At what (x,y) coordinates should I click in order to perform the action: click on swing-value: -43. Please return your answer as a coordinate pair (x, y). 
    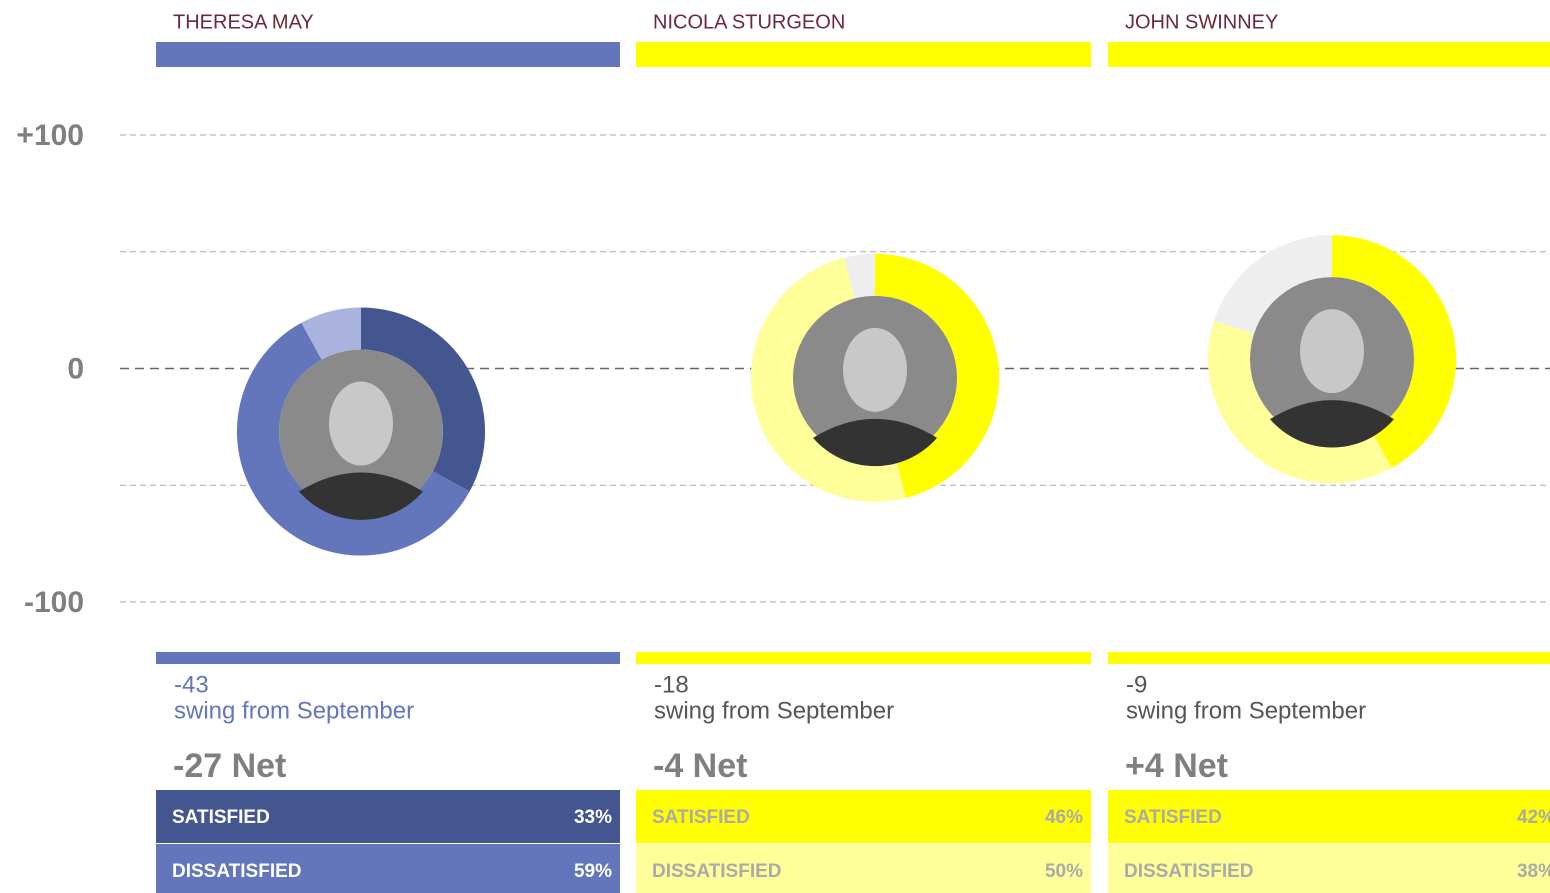
    Looking at the image, I should click on (191, 684).